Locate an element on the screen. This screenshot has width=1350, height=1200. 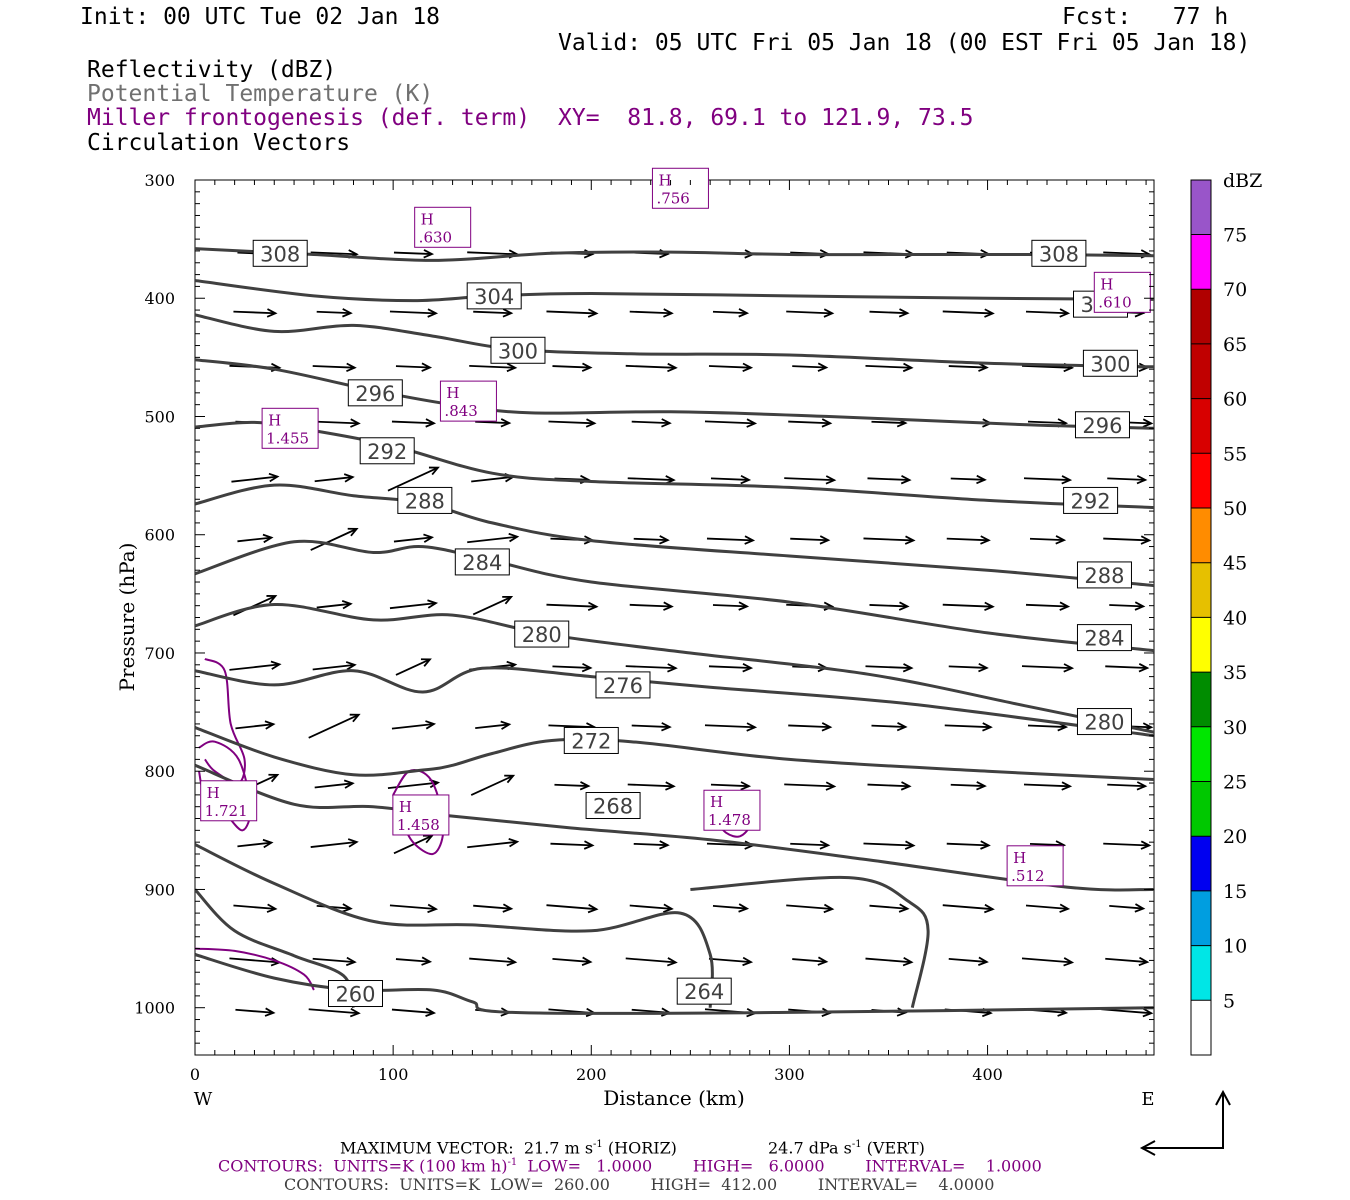
theta-label: 280 is located at coordinates (1104, 723).